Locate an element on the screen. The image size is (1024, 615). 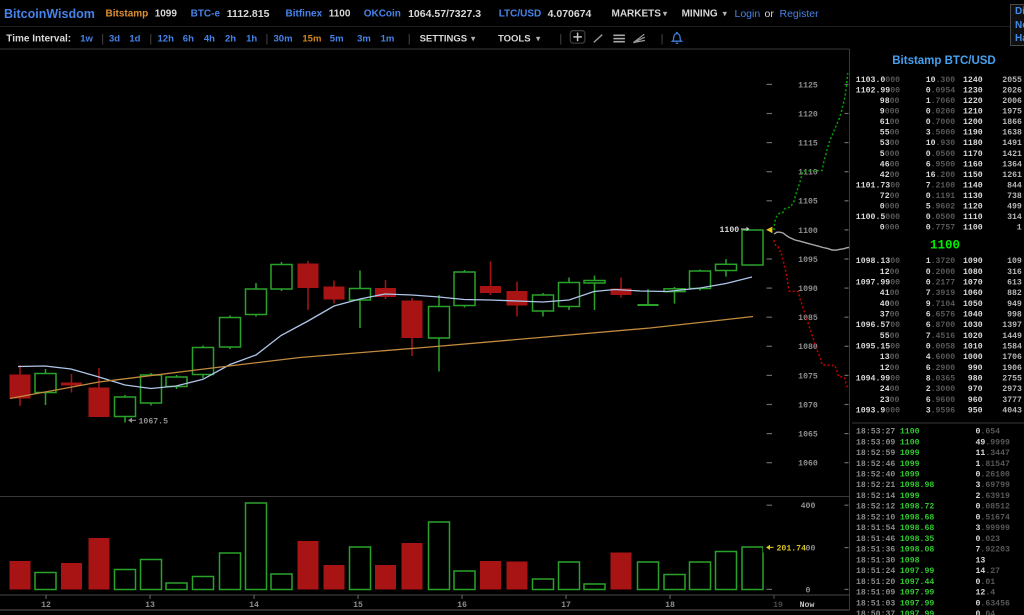
svg-text: 499 is located at coordinates (1014, 207).